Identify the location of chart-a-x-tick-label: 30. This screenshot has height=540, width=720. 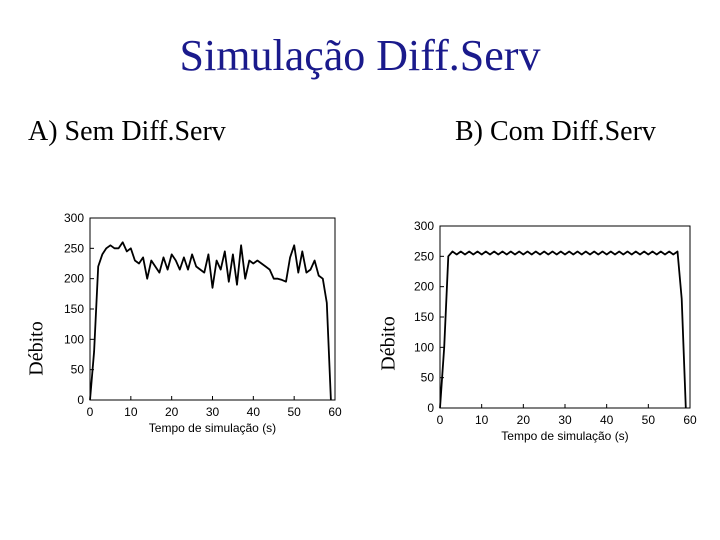
(213, 412).